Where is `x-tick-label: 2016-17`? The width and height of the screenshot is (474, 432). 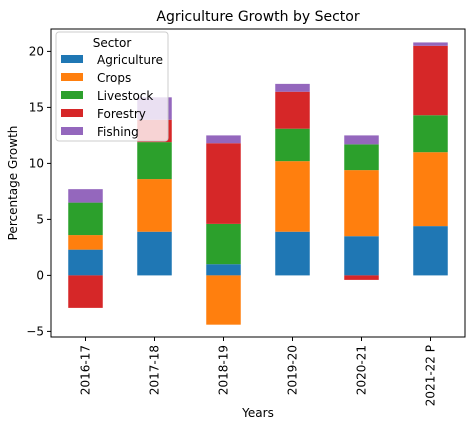
x-tick-label: 2016-17 is located at coordinates (86, 370).